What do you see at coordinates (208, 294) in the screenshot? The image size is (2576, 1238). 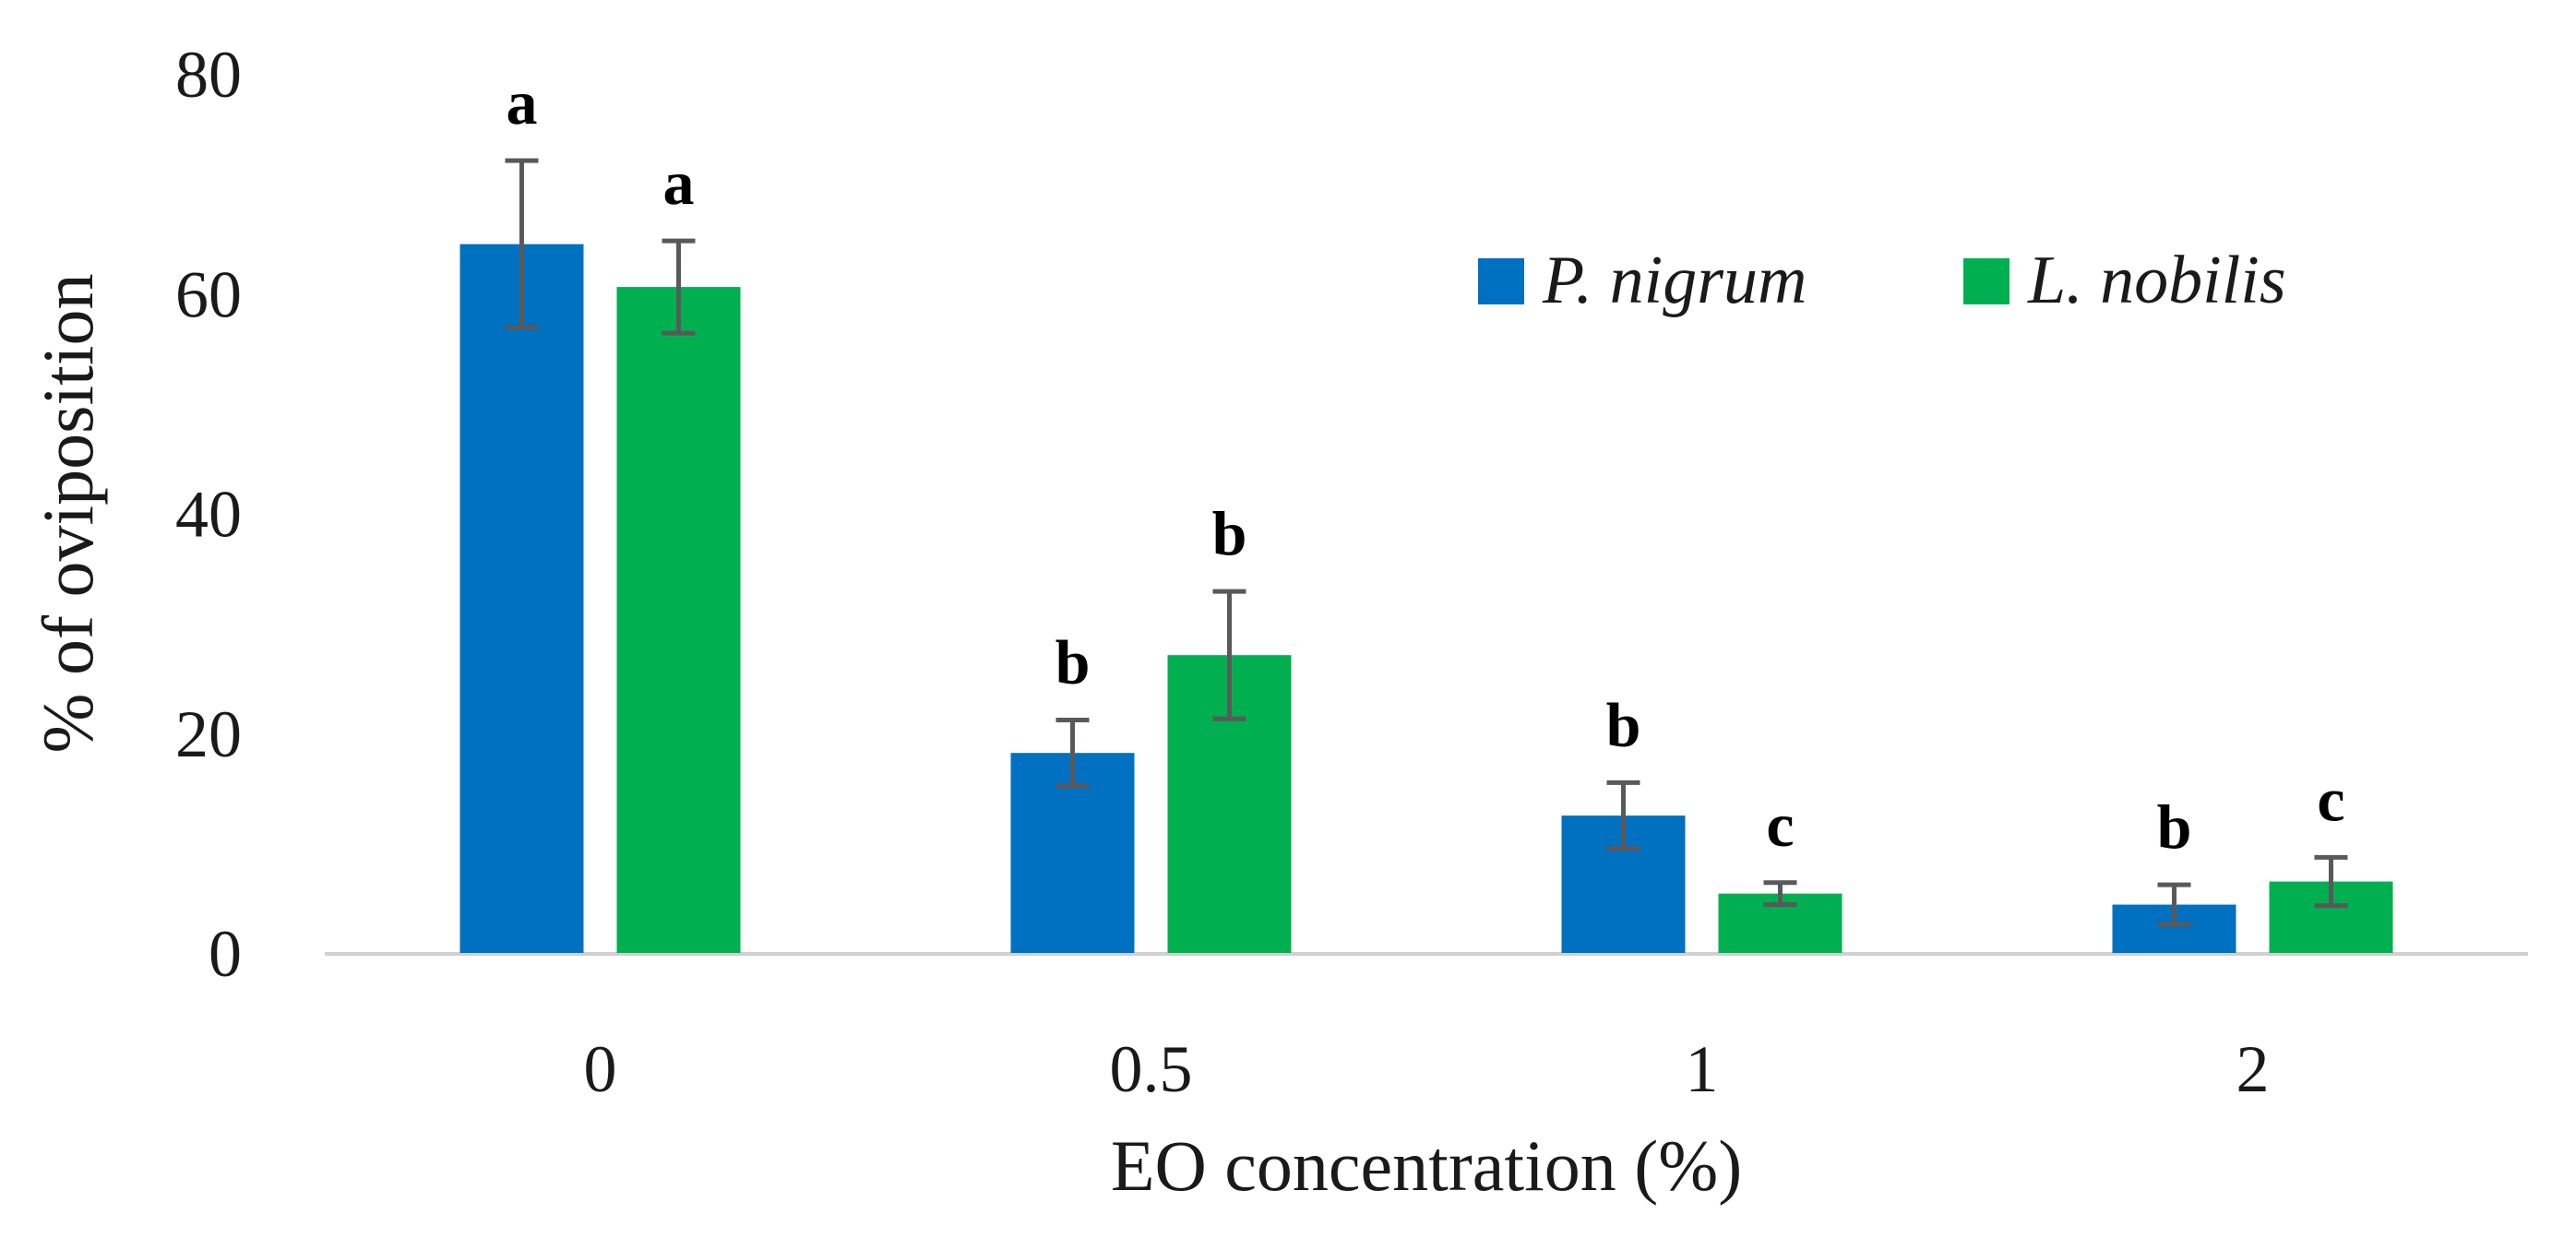 I see `y-tick-label: 60` at bounding box center [208, 294].